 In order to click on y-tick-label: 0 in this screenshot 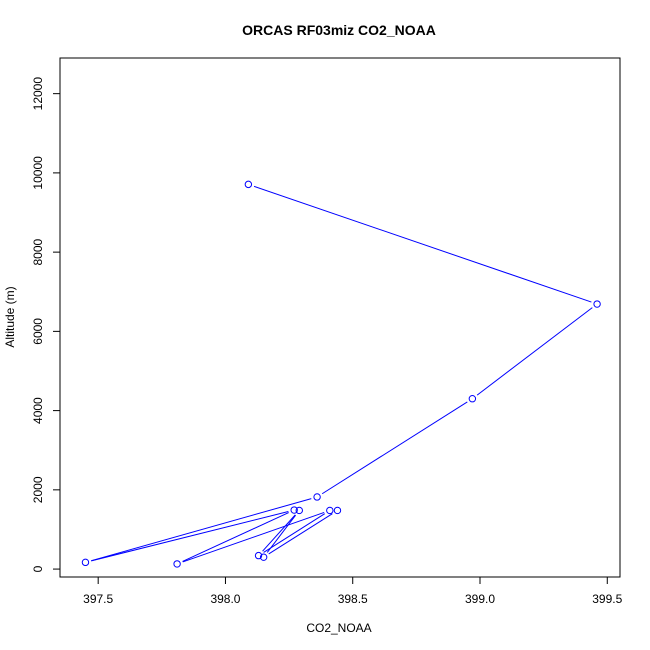, I will do `click(38, 568)`.